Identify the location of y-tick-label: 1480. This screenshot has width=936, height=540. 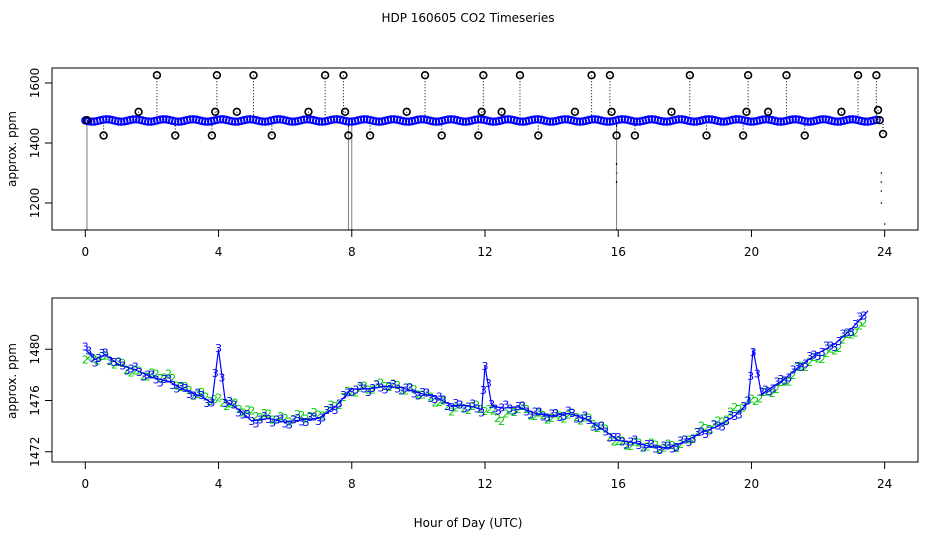
(35, 349).